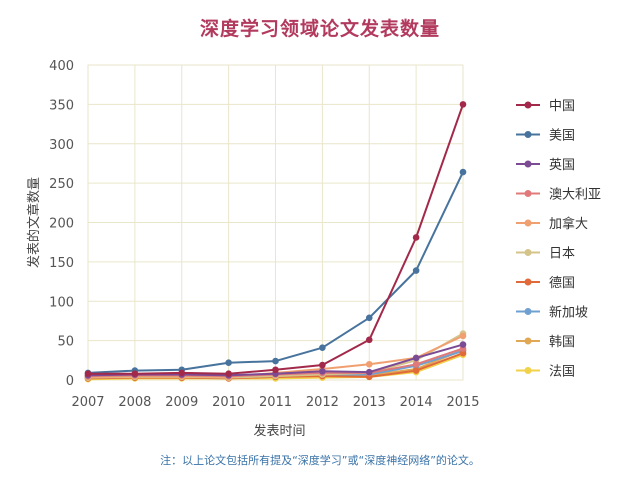 The height and width of the screenshot is (495, 640). I want to click on legend-item: 英国, so click(545, 165).